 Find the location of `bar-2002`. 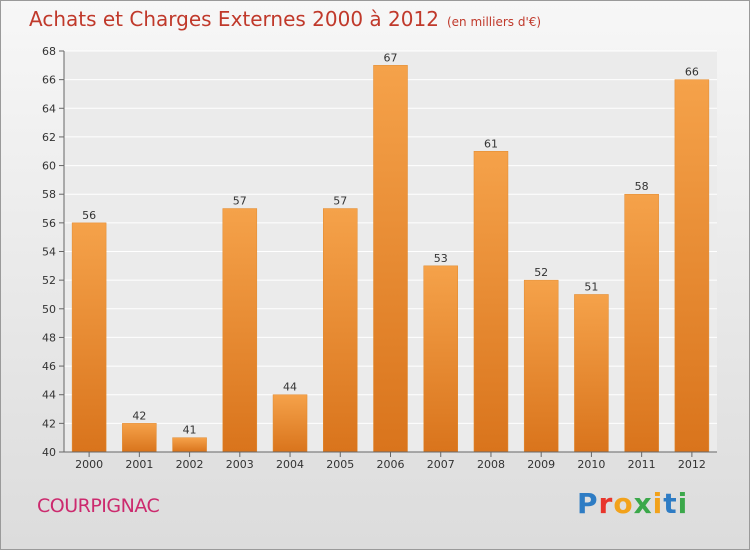

bar-2002 is located at coordinates (189, 445).